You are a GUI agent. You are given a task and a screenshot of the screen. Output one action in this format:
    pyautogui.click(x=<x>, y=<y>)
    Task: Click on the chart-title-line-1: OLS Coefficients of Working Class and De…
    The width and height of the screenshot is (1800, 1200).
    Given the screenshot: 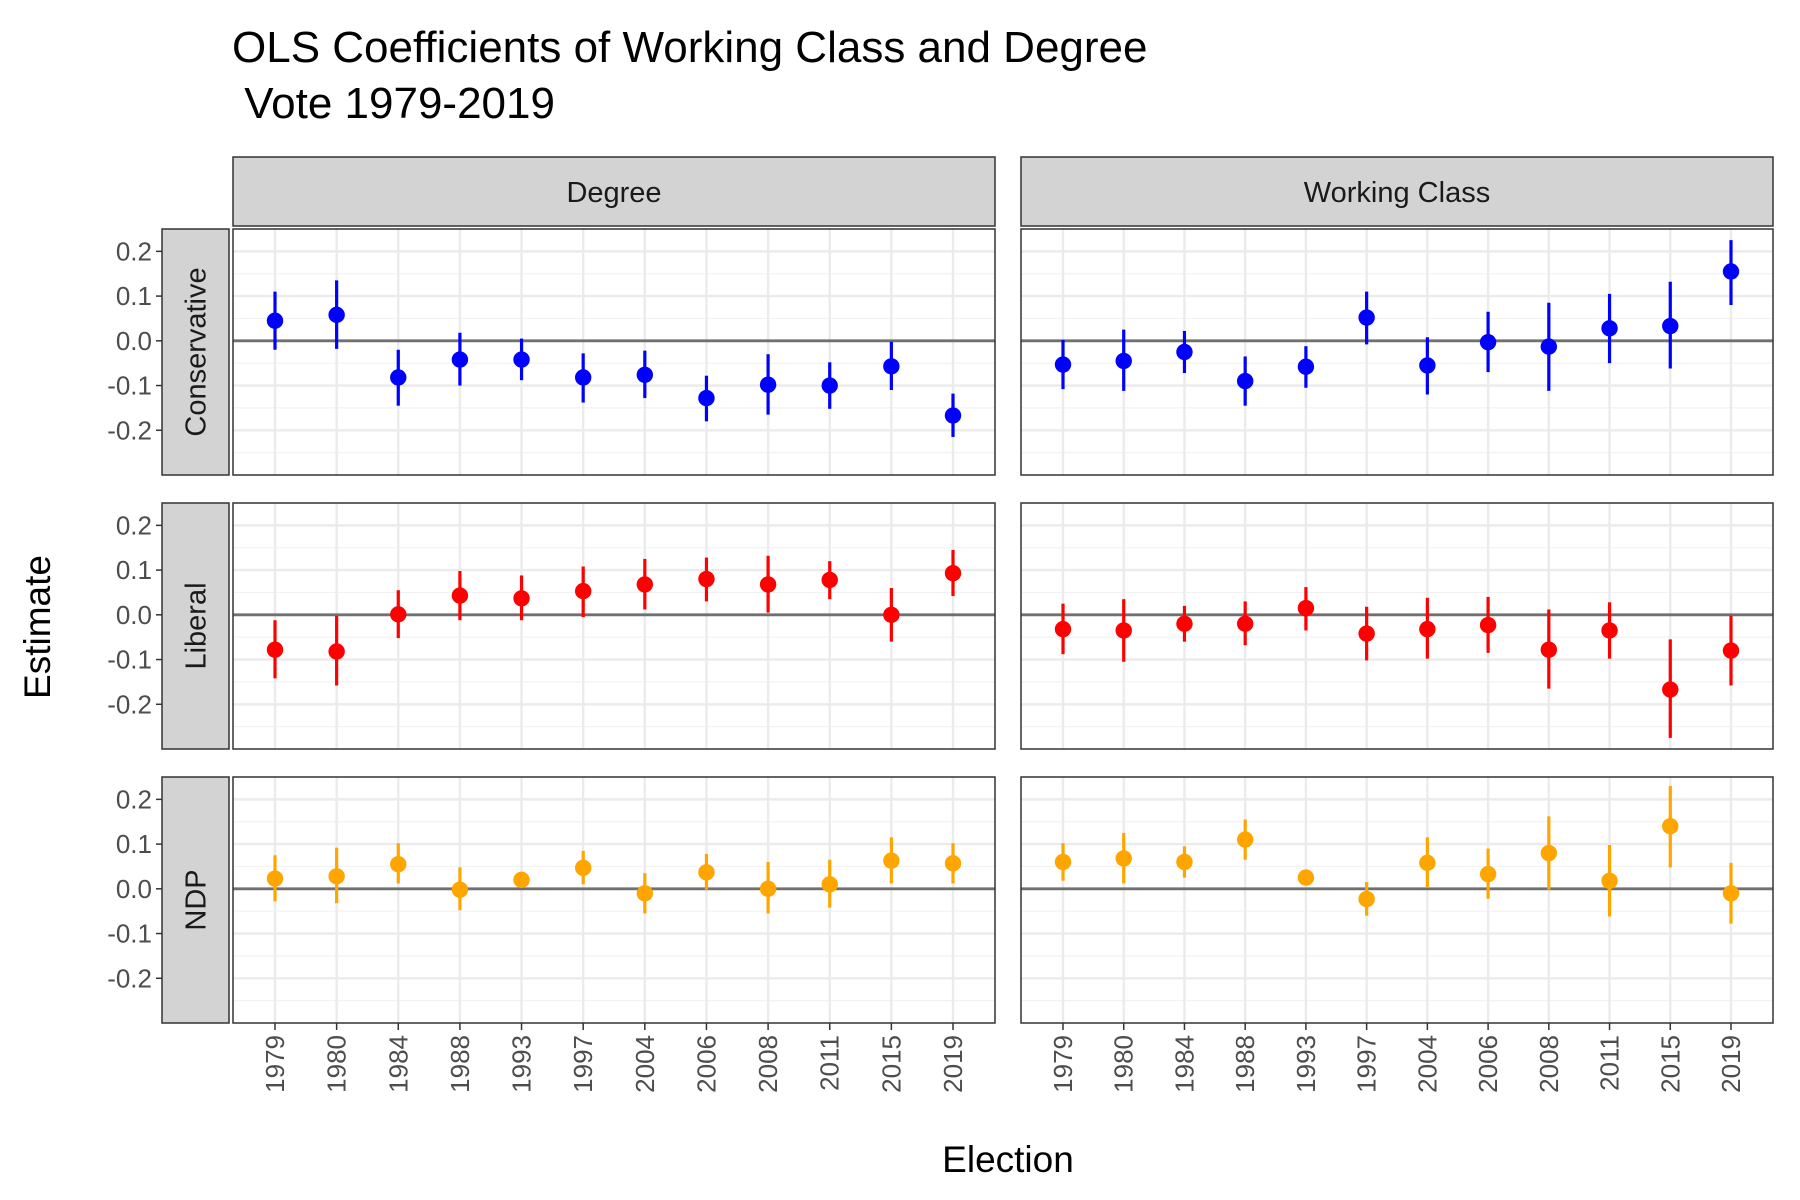 What is the action you would take?
    pyautogui.click(x=690, y=47)
    